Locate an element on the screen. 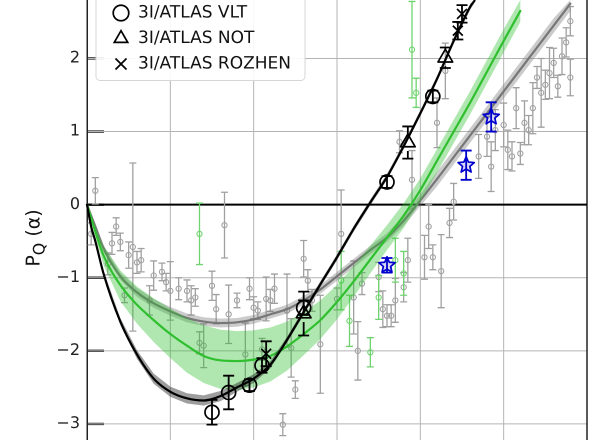  y-tick-label: 0 is located at coordinates (75, 203).